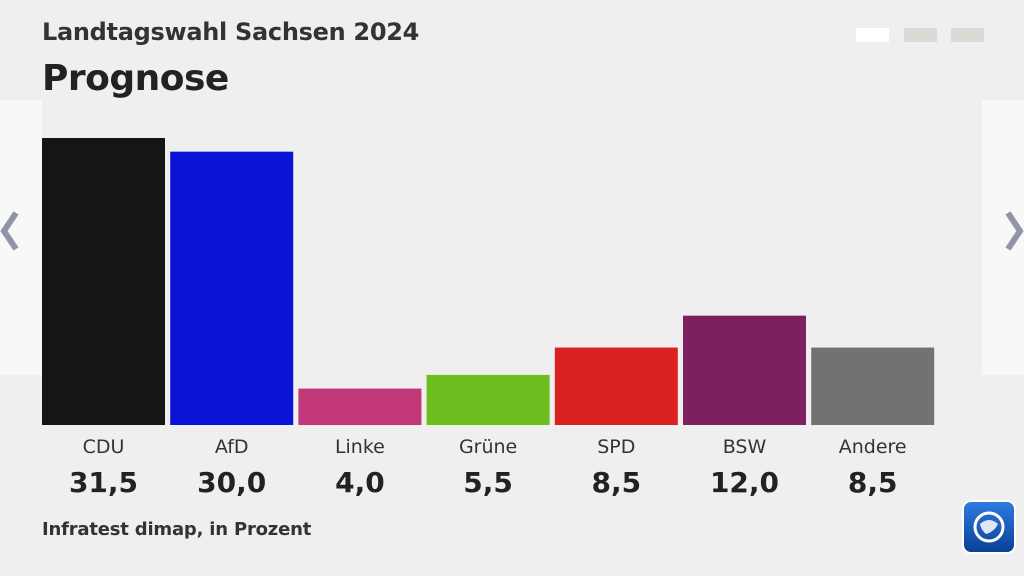  I want to click on chart-title: Prognose, so click(135, 78).